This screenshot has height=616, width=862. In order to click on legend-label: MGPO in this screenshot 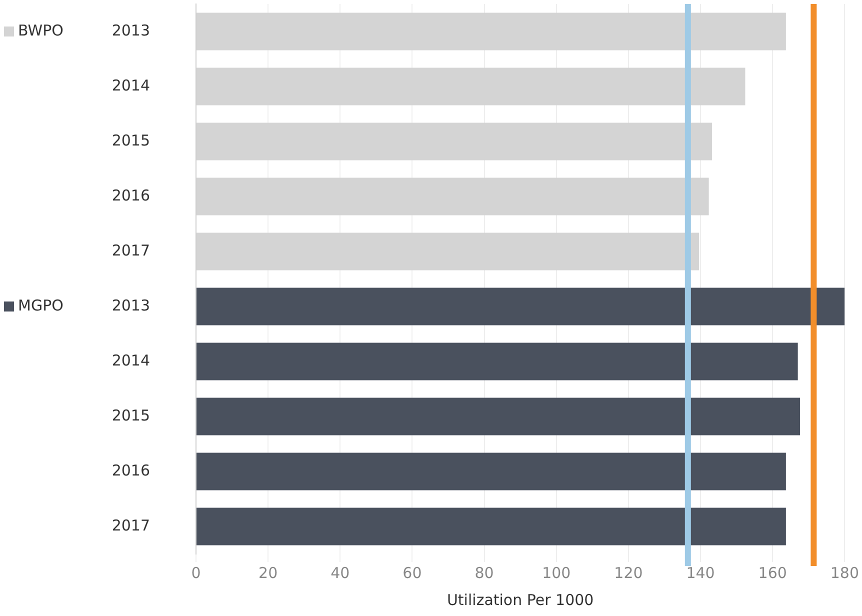, I will do `click(41, 305)`.